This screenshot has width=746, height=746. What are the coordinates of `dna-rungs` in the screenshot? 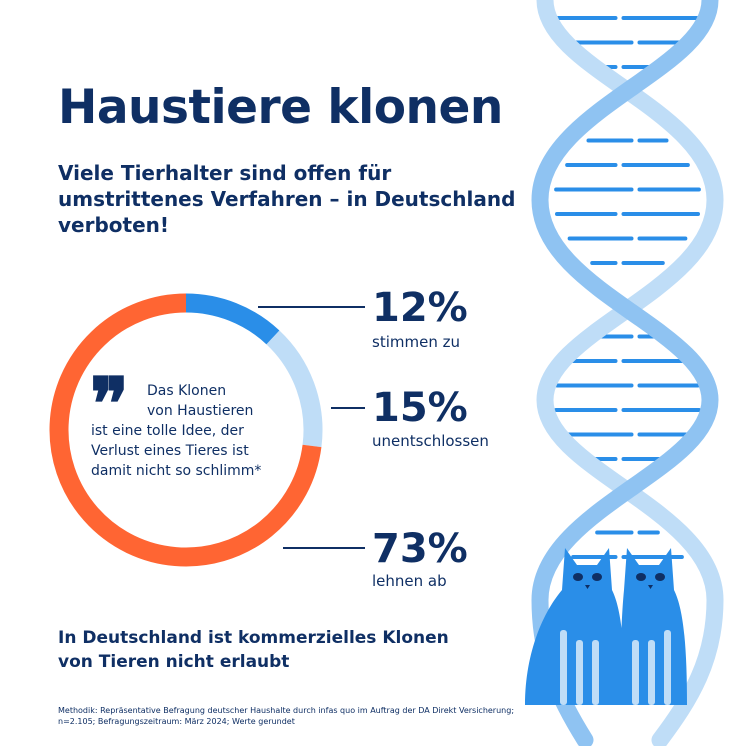 It's located at (627, 287).